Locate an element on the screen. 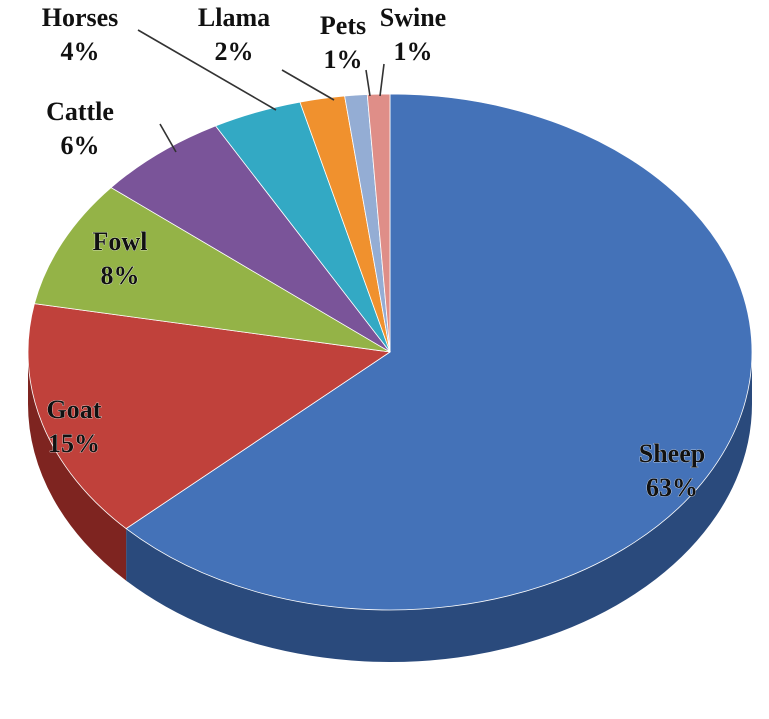 Image resolution: width=769 pixels, height=719 pixels. leader-line-cattle is located at coordinates (168, 138).